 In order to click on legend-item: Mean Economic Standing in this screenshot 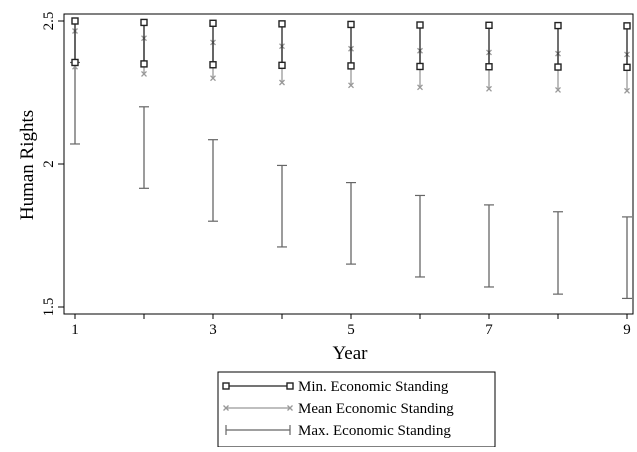, I will do `click(338, 409)`.